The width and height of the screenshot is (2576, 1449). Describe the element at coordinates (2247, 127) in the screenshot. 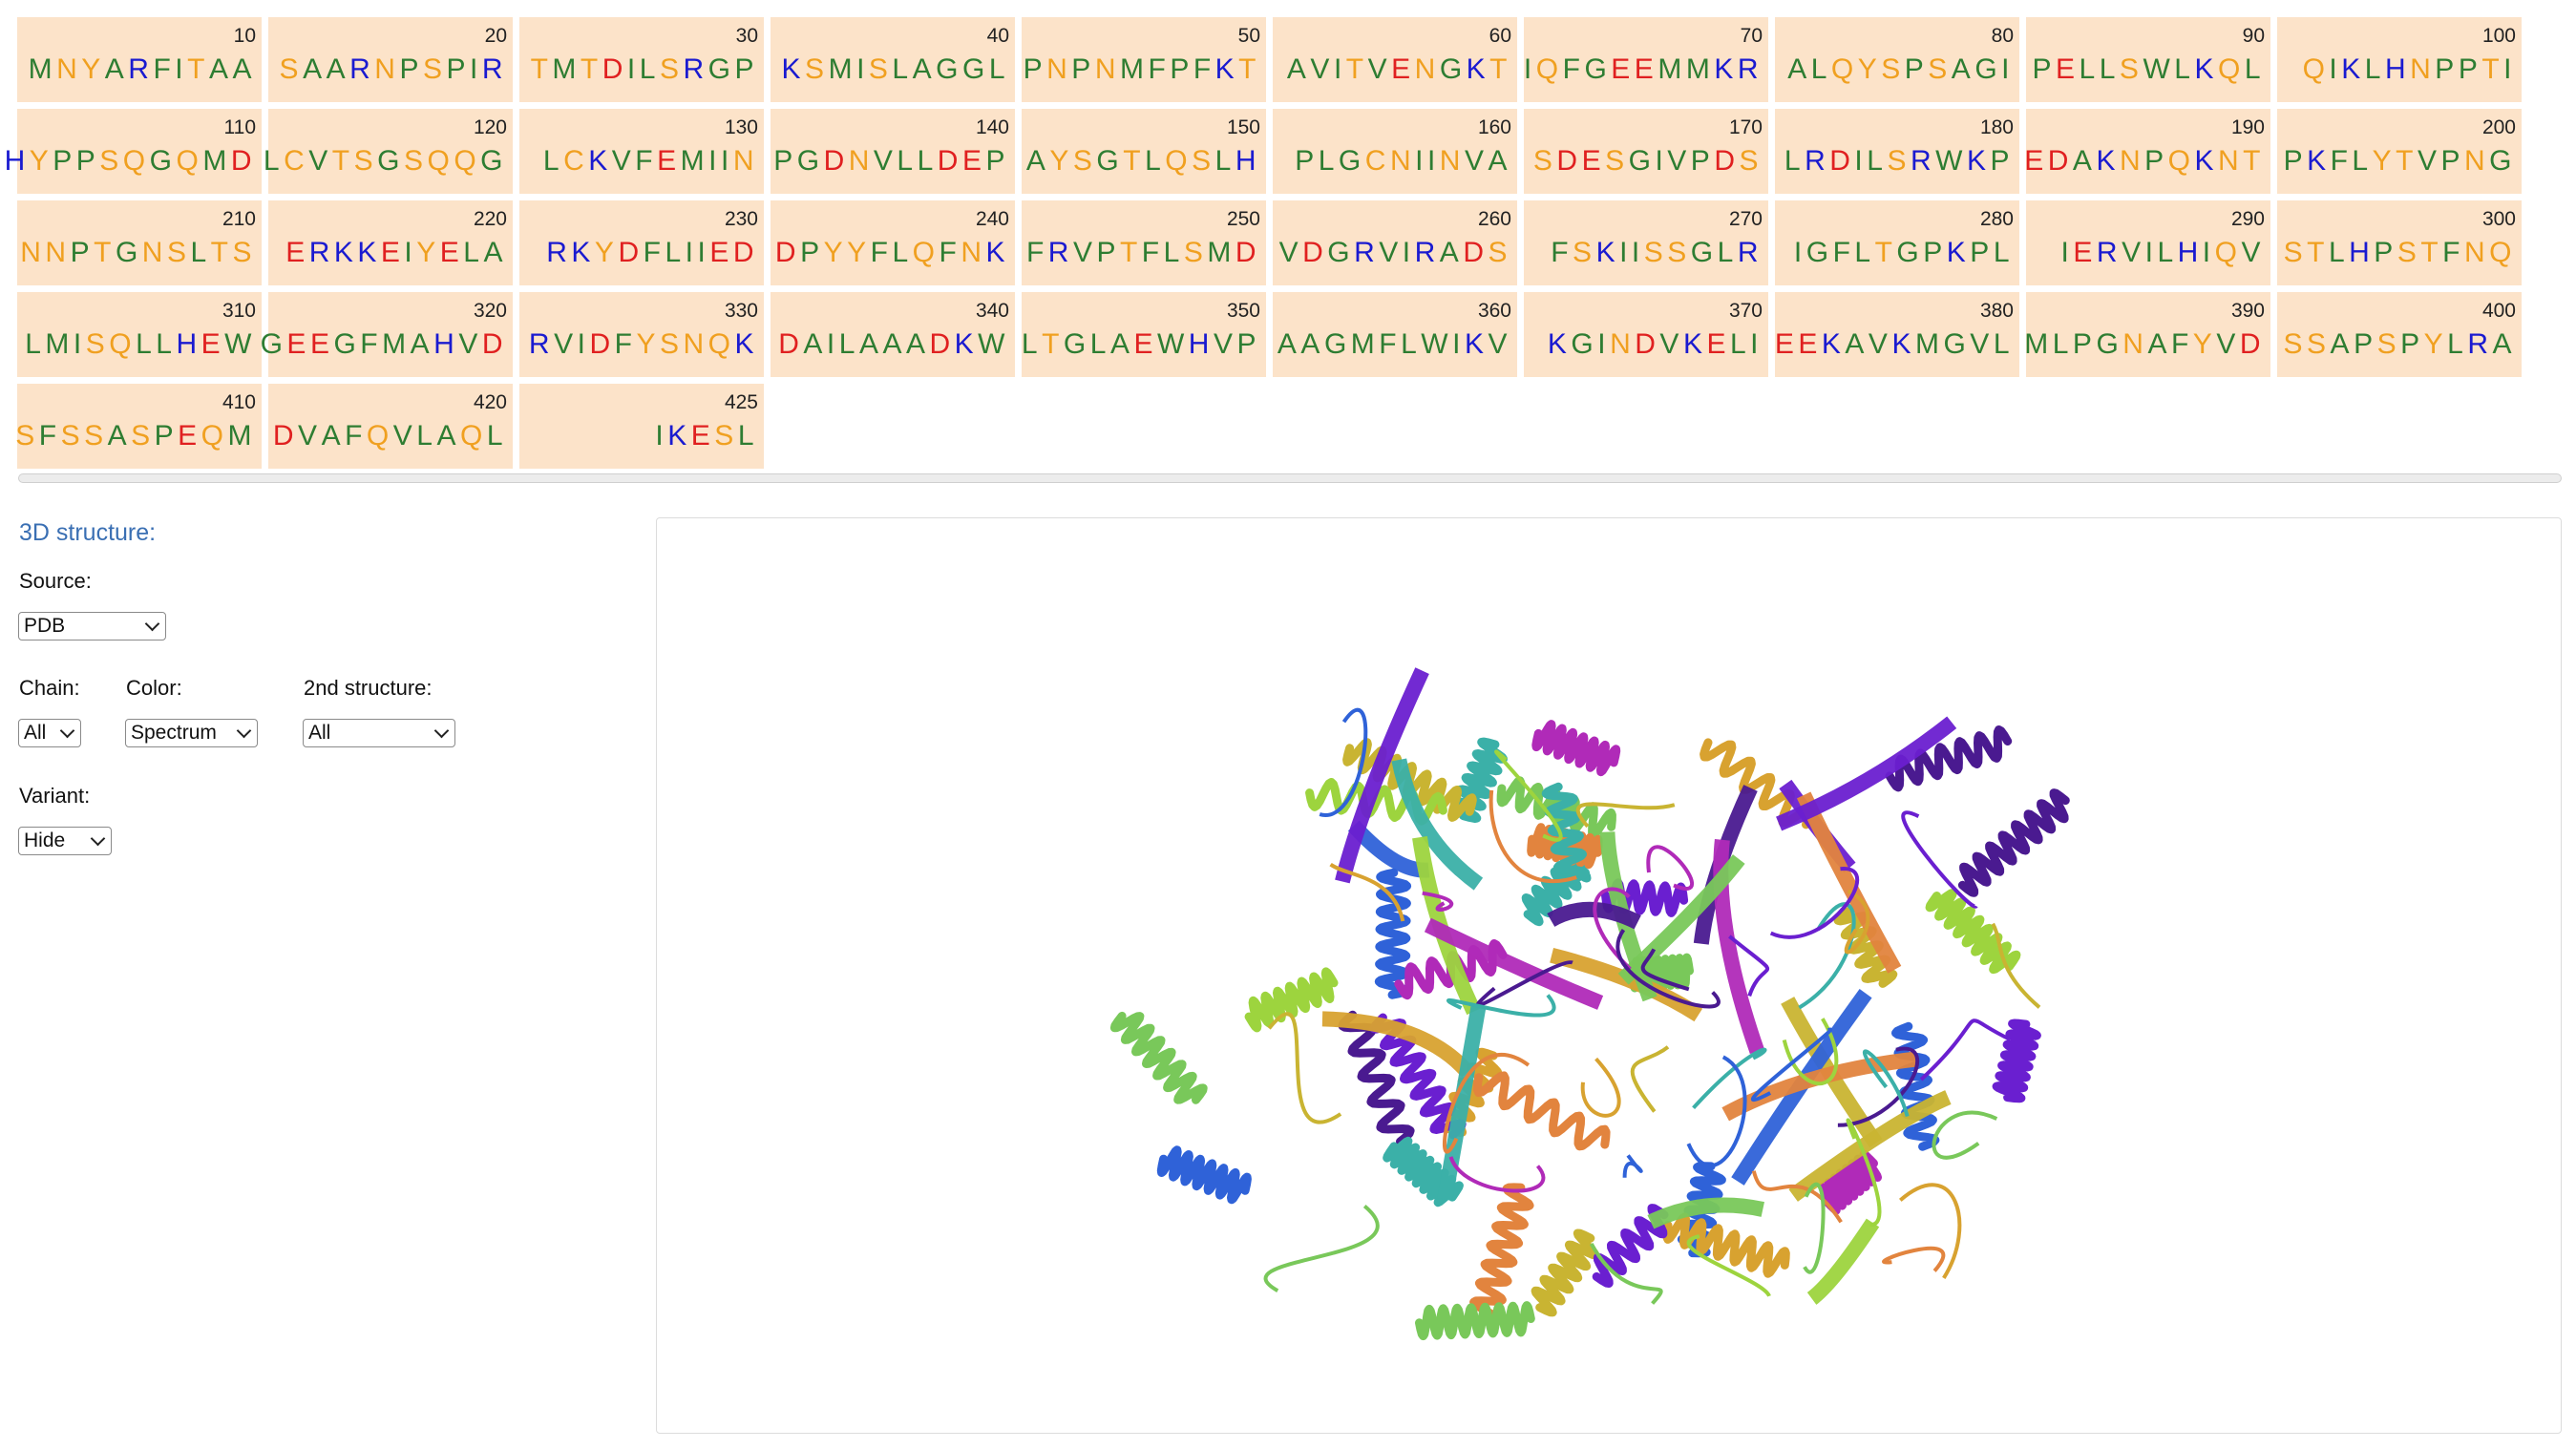

I see `sequence-position-number: 190` at that location.